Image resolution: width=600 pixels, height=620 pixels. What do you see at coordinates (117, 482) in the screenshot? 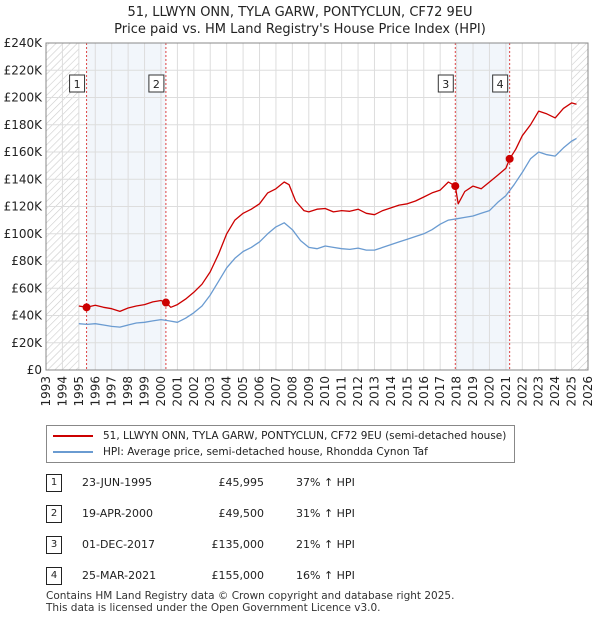
I see `sale-date: 23-JUN-1995` at bounding box center [117, 482].